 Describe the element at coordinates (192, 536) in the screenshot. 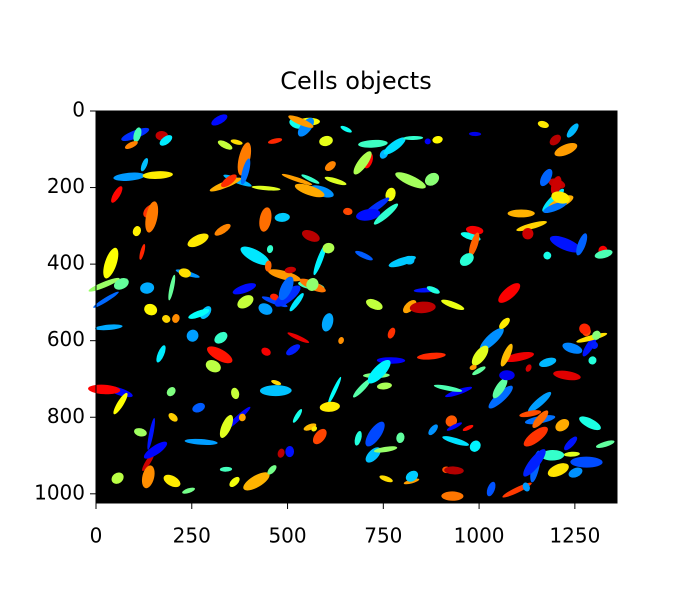

I see `x-tick-label: 250` at that location.